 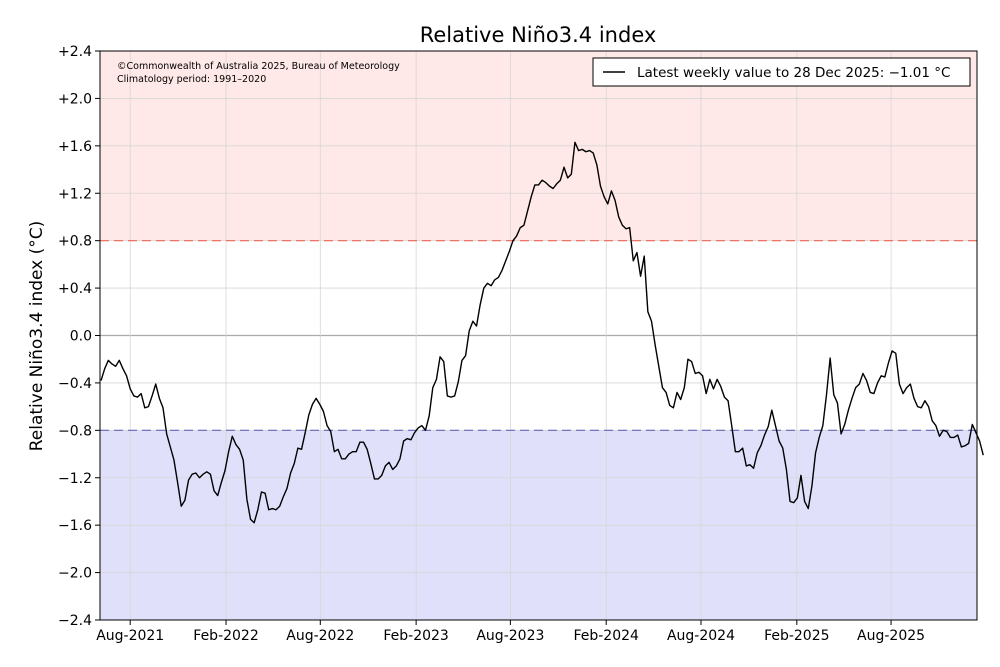 What do you see at coordinates (75, 384) in the screenshot?
I see `y-tick-label: −0.4` at bounding box center [75, 384].